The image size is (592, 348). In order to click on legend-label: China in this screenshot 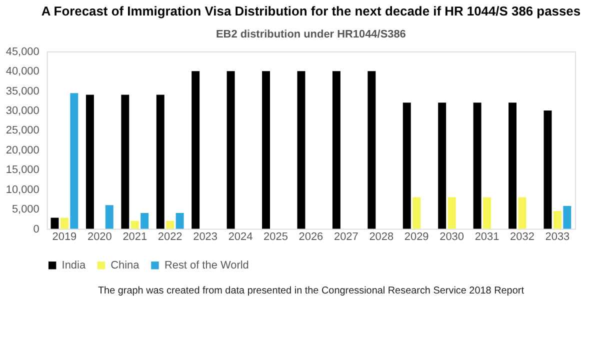, I will do `click(125, 265)`.